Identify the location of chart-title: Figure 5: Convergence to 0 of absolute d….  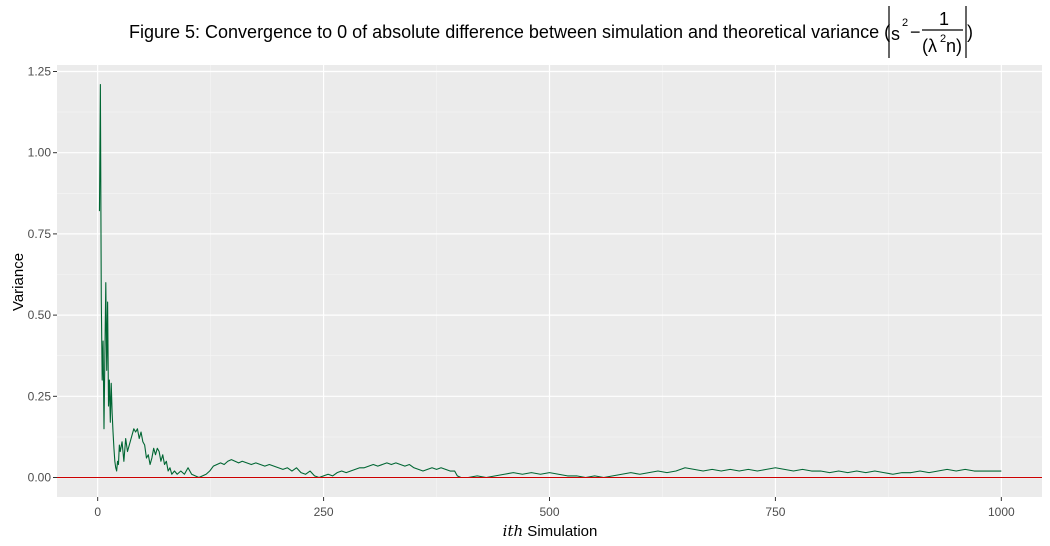
(551, 32).